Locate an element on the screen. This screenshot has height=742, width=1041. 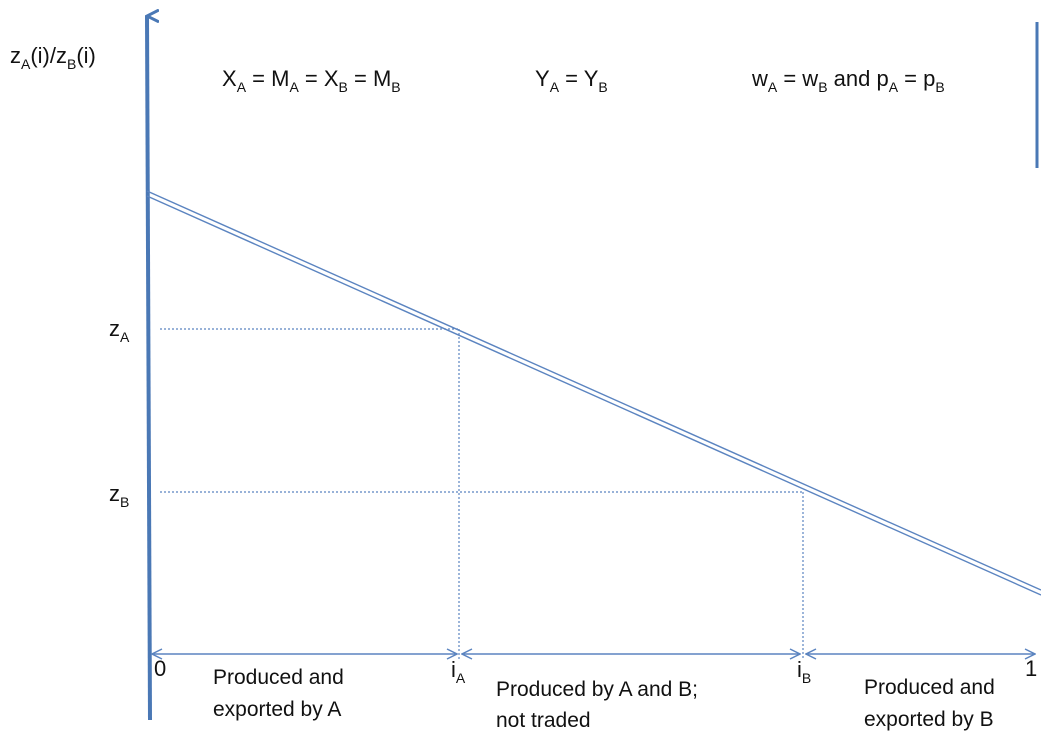
y-tick-zA: zA is located at coordinates (119, 330).